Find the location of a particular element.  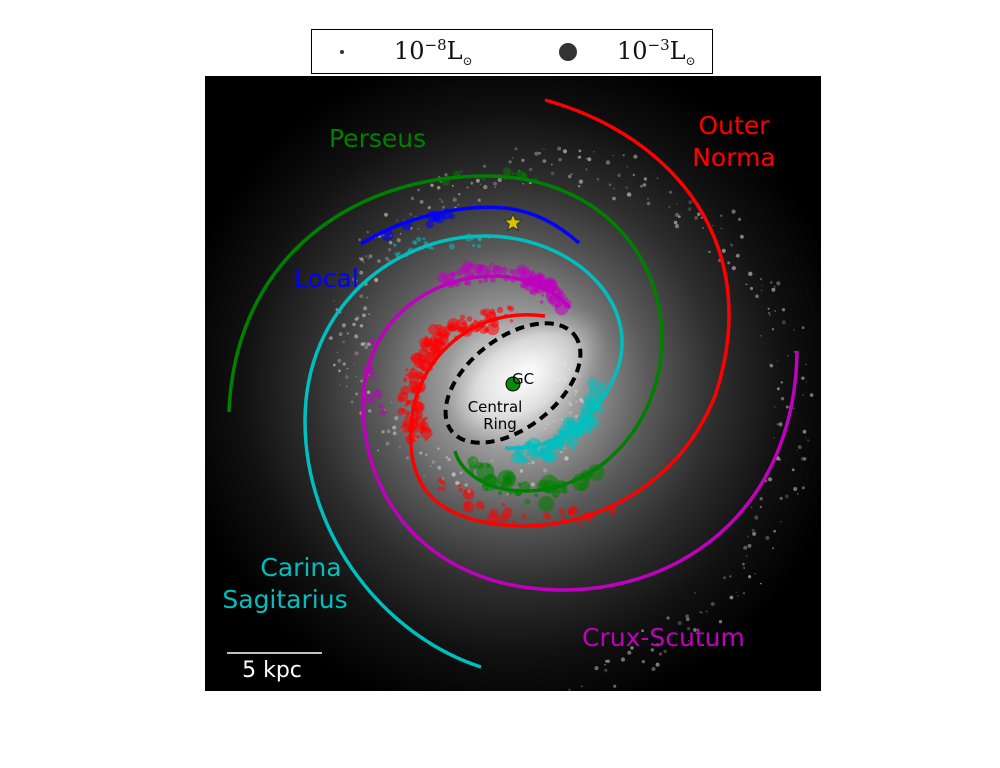

galaxy-bulge is located at coordinates (525, 376).